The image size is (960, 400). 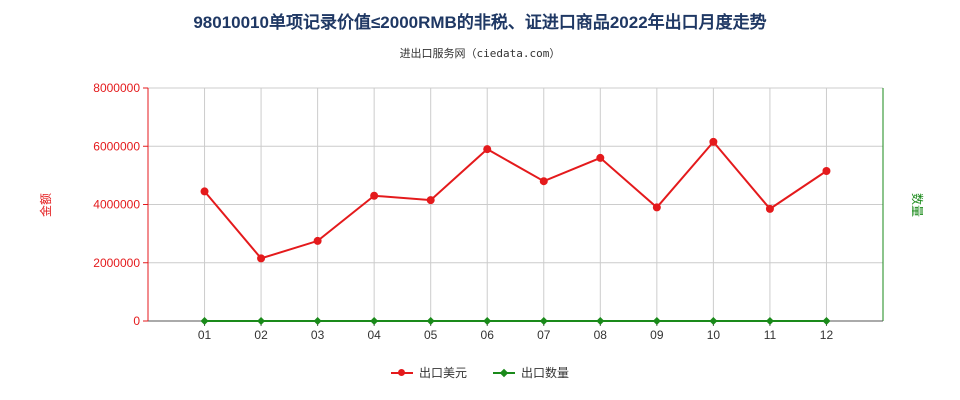 I want to click on x-tick-label: 11, so click(x=770, y=335).